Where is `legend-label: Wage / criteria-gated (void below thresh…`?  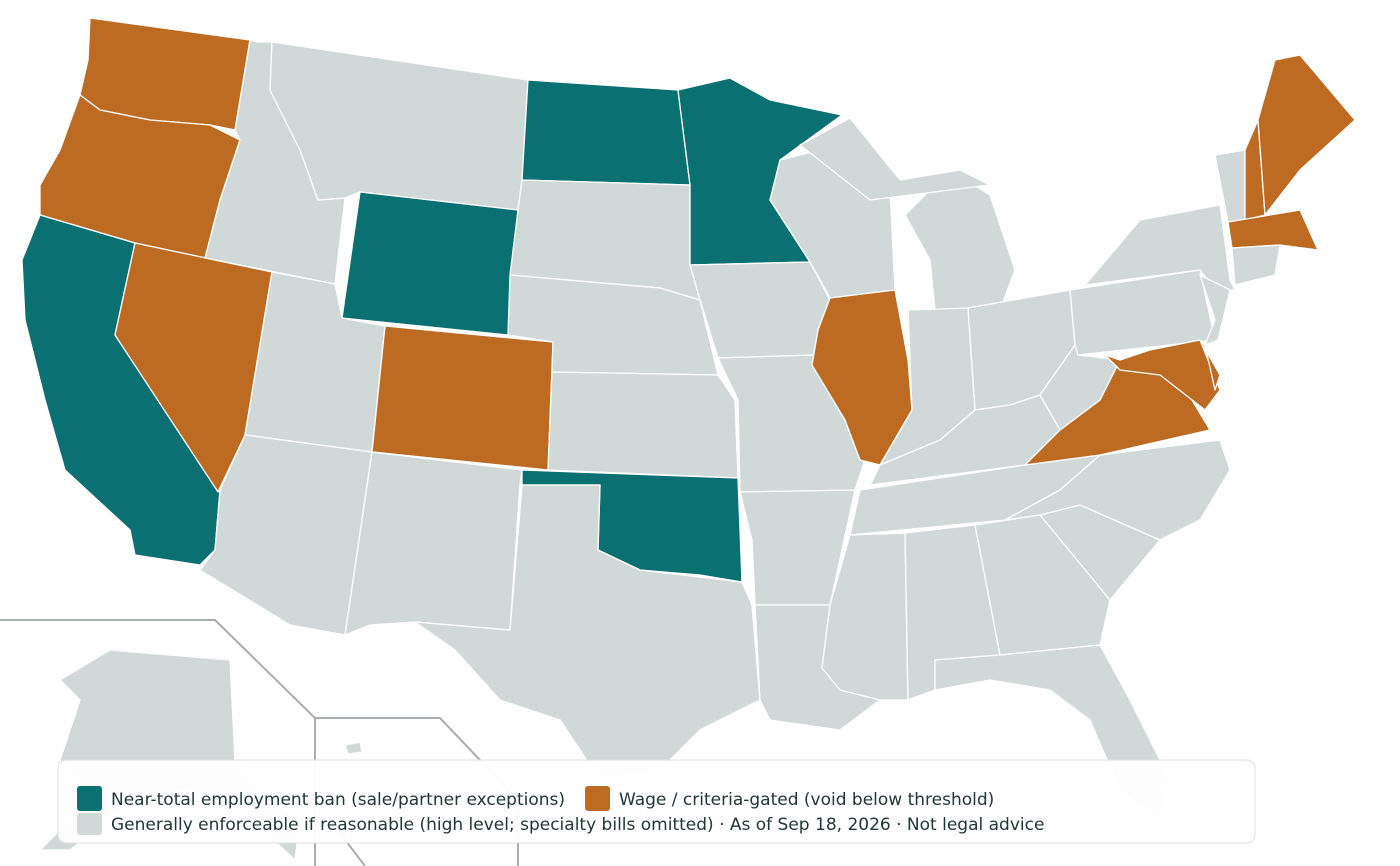 legend-label: Wage / criteria-gated (void below thresh… is located at coordinates (806, 800).